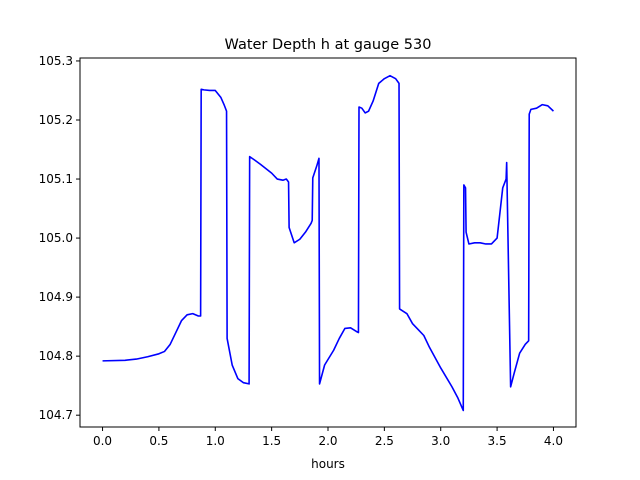  What do you see at coordinates (102, 441) in the screenshot?
I see `x-tick-label: 0.0` at bounding box center [102, 441].